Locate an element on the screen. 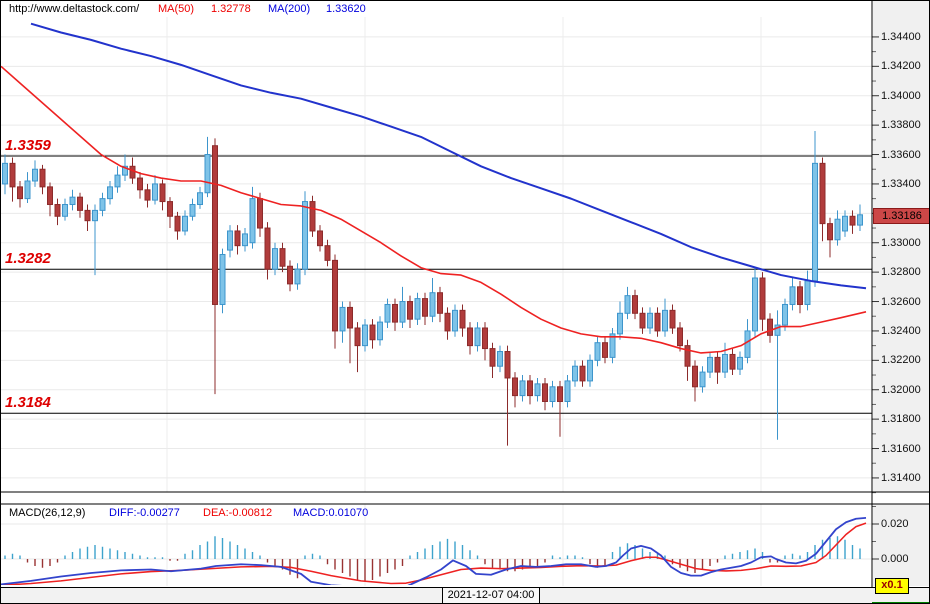 The image size is (930, 604). price-axis-label: 1.31400 is located at coordinates (901, 477).